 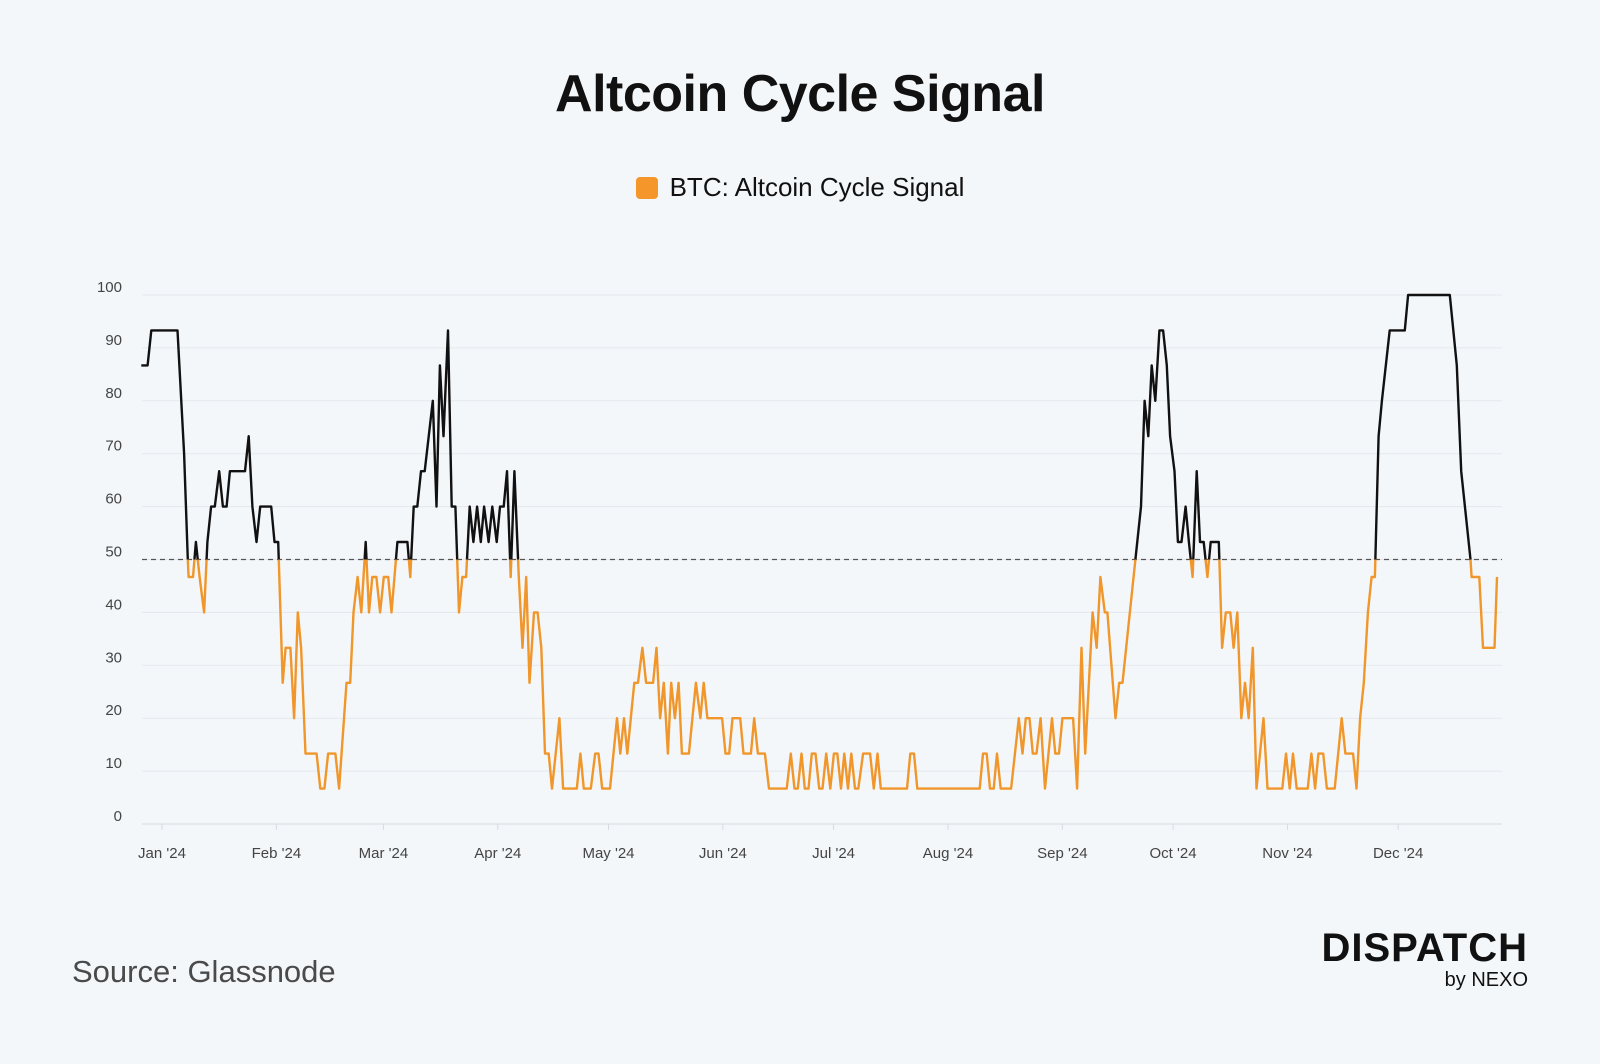 What do you see at coordinates (800, 94) in the screenshot?
I see `chart-title: Altcoin Cycle Signal` at bounding box center [800, 94].